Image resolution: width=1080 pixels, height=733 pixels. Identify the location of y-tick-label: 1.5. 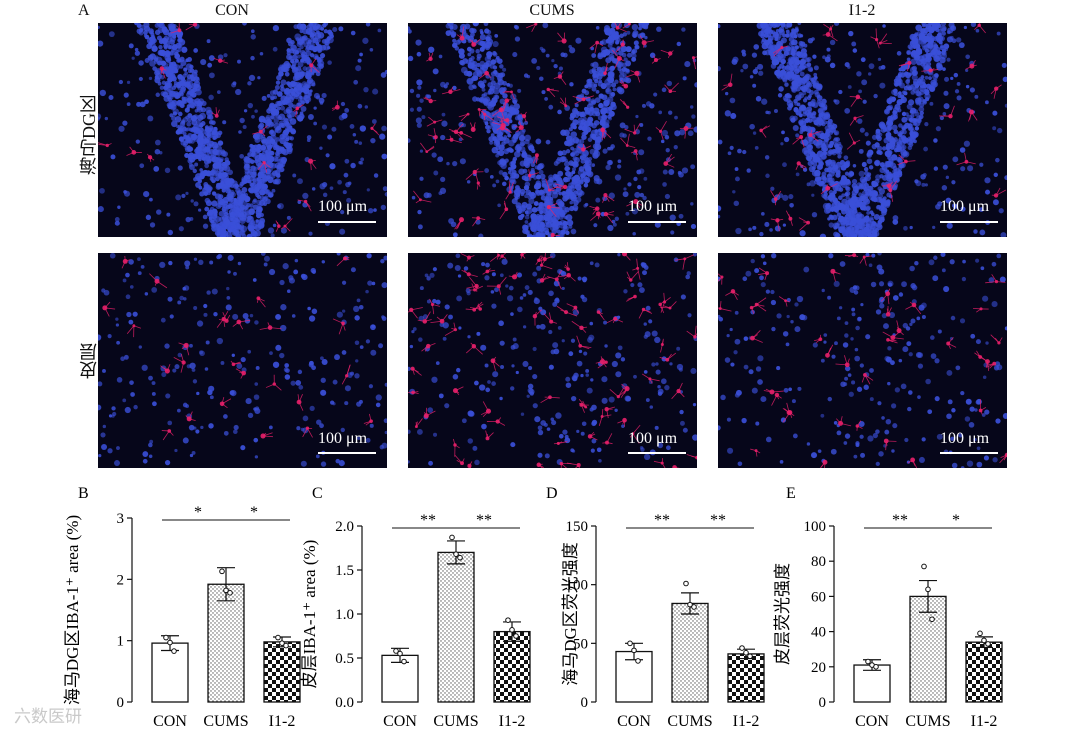
(344, 571).